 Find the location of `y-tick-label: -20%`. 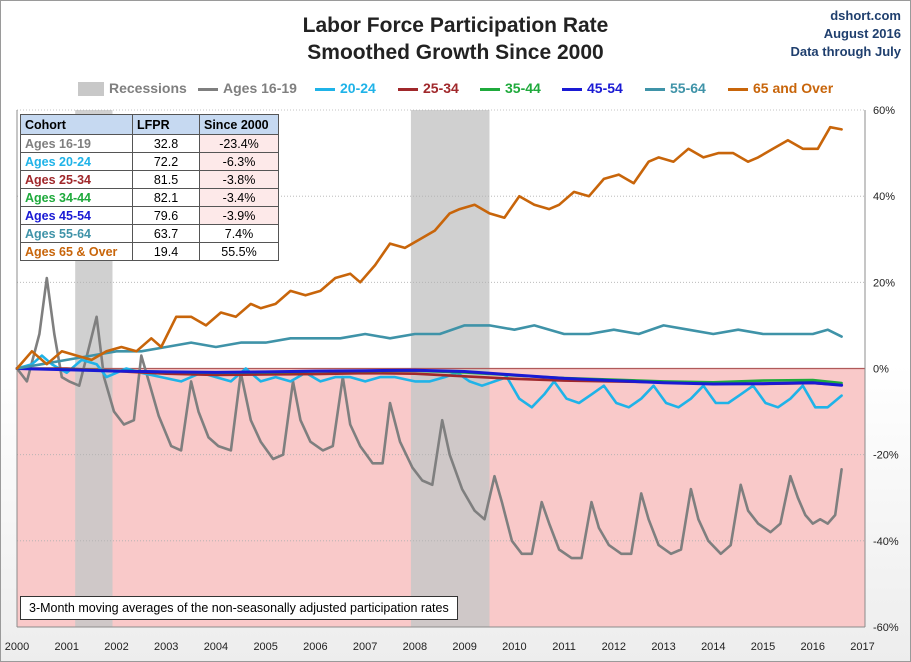

y-tick-label: -20% is located at coordinates (886, 456).